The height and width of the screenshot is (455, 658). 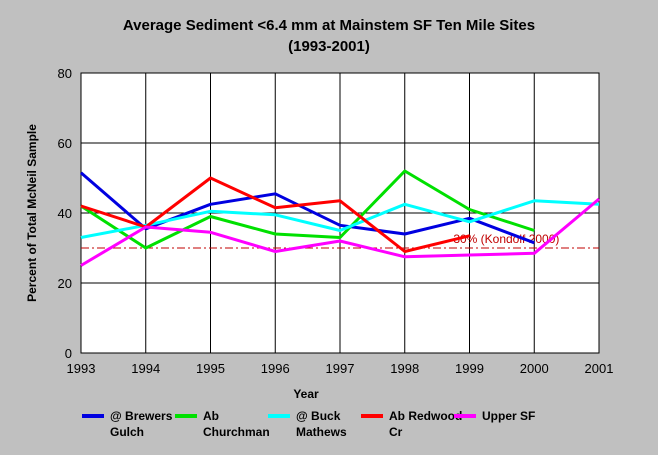 I want to click on chart-subtitle: (1993-2001), so click(x=329, y=46).